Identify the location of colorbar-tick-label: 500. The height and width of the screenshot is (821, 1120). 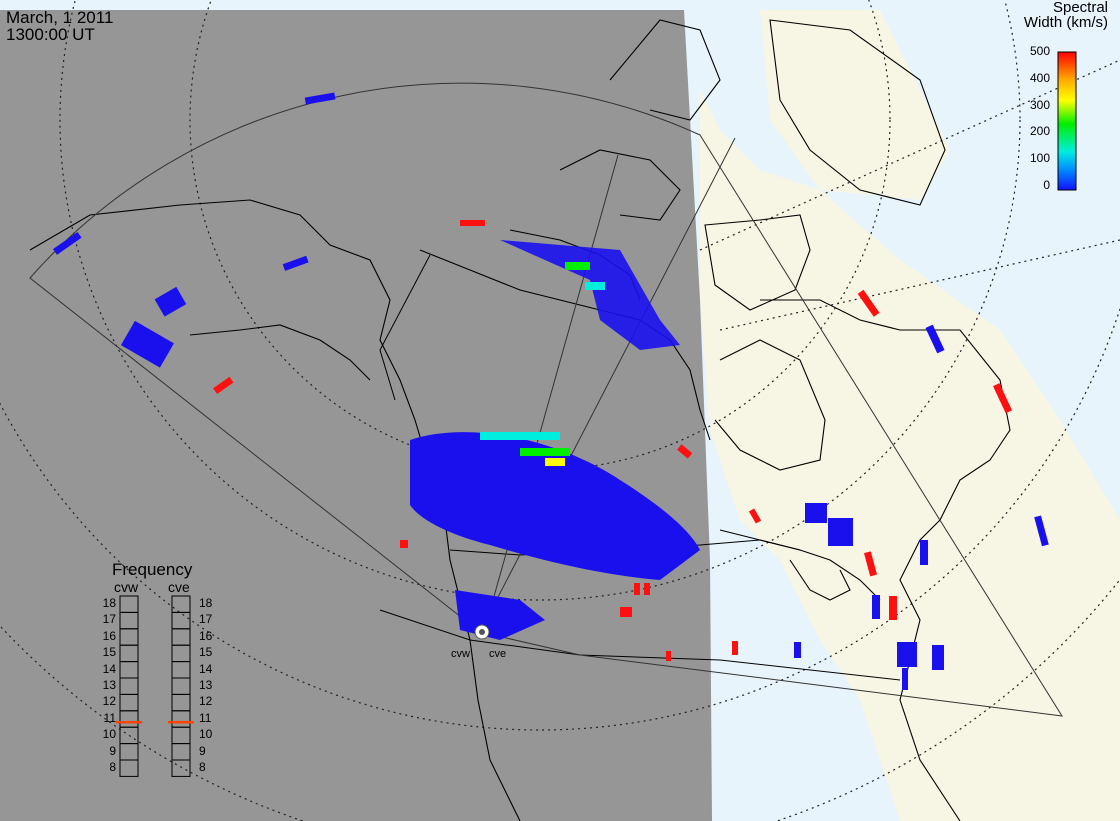
(1039, 51).